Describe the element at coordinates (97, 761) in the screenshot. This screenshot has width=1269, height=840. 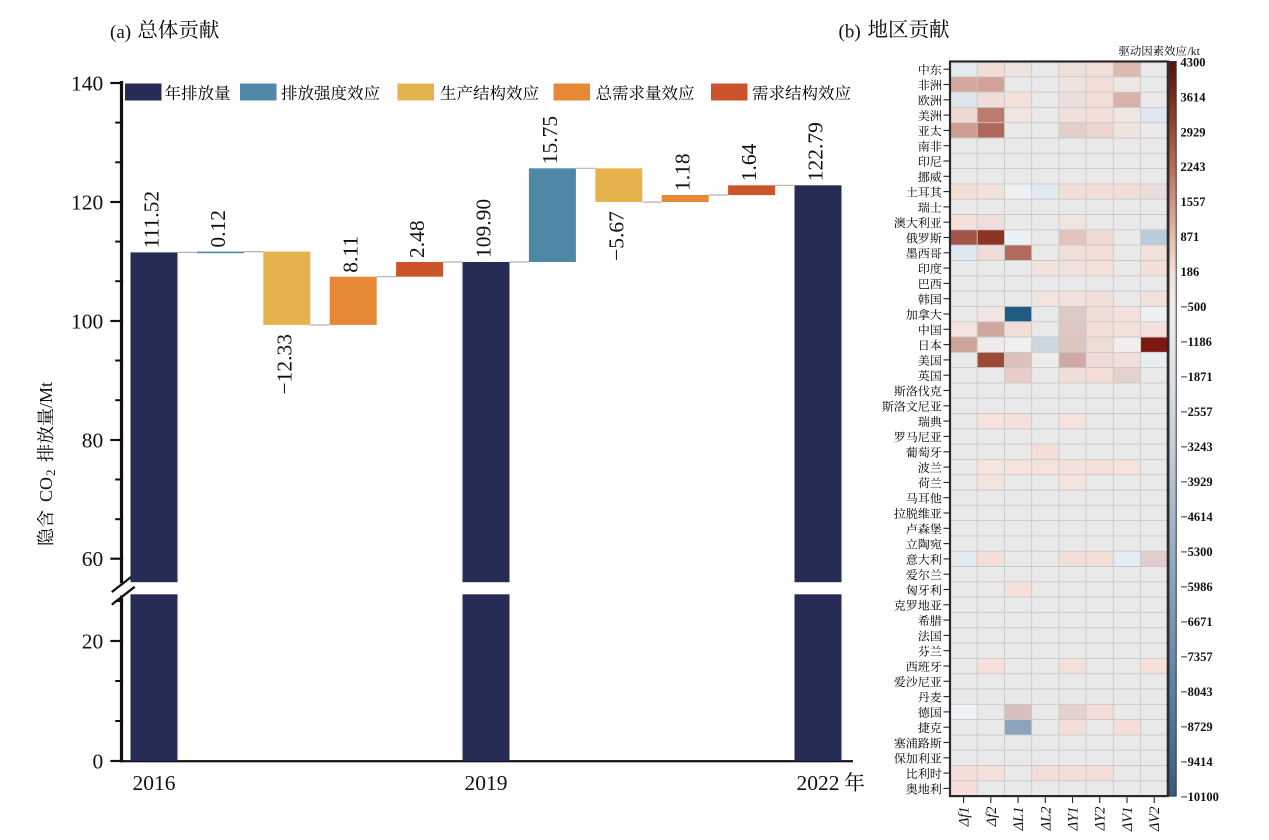
I see `svg-text: 0` at that location.